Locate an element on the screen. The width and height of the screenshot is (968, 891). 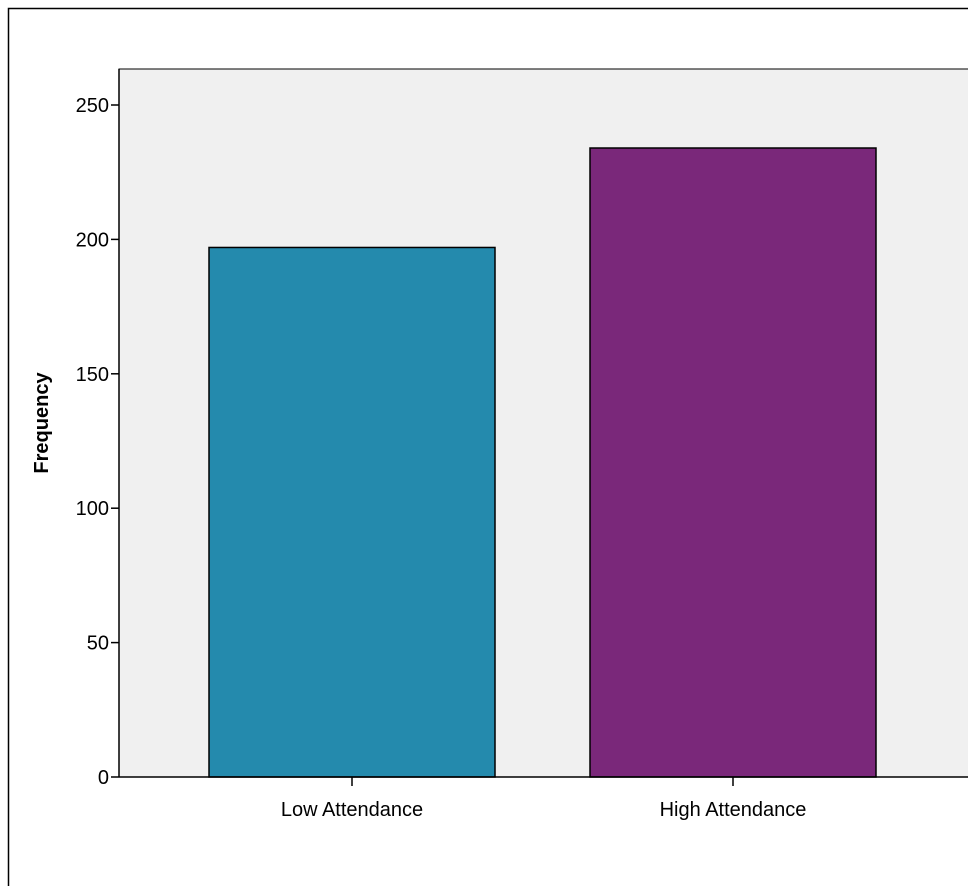
y-axis-label: Frequency is located at coordinates (42, 423).